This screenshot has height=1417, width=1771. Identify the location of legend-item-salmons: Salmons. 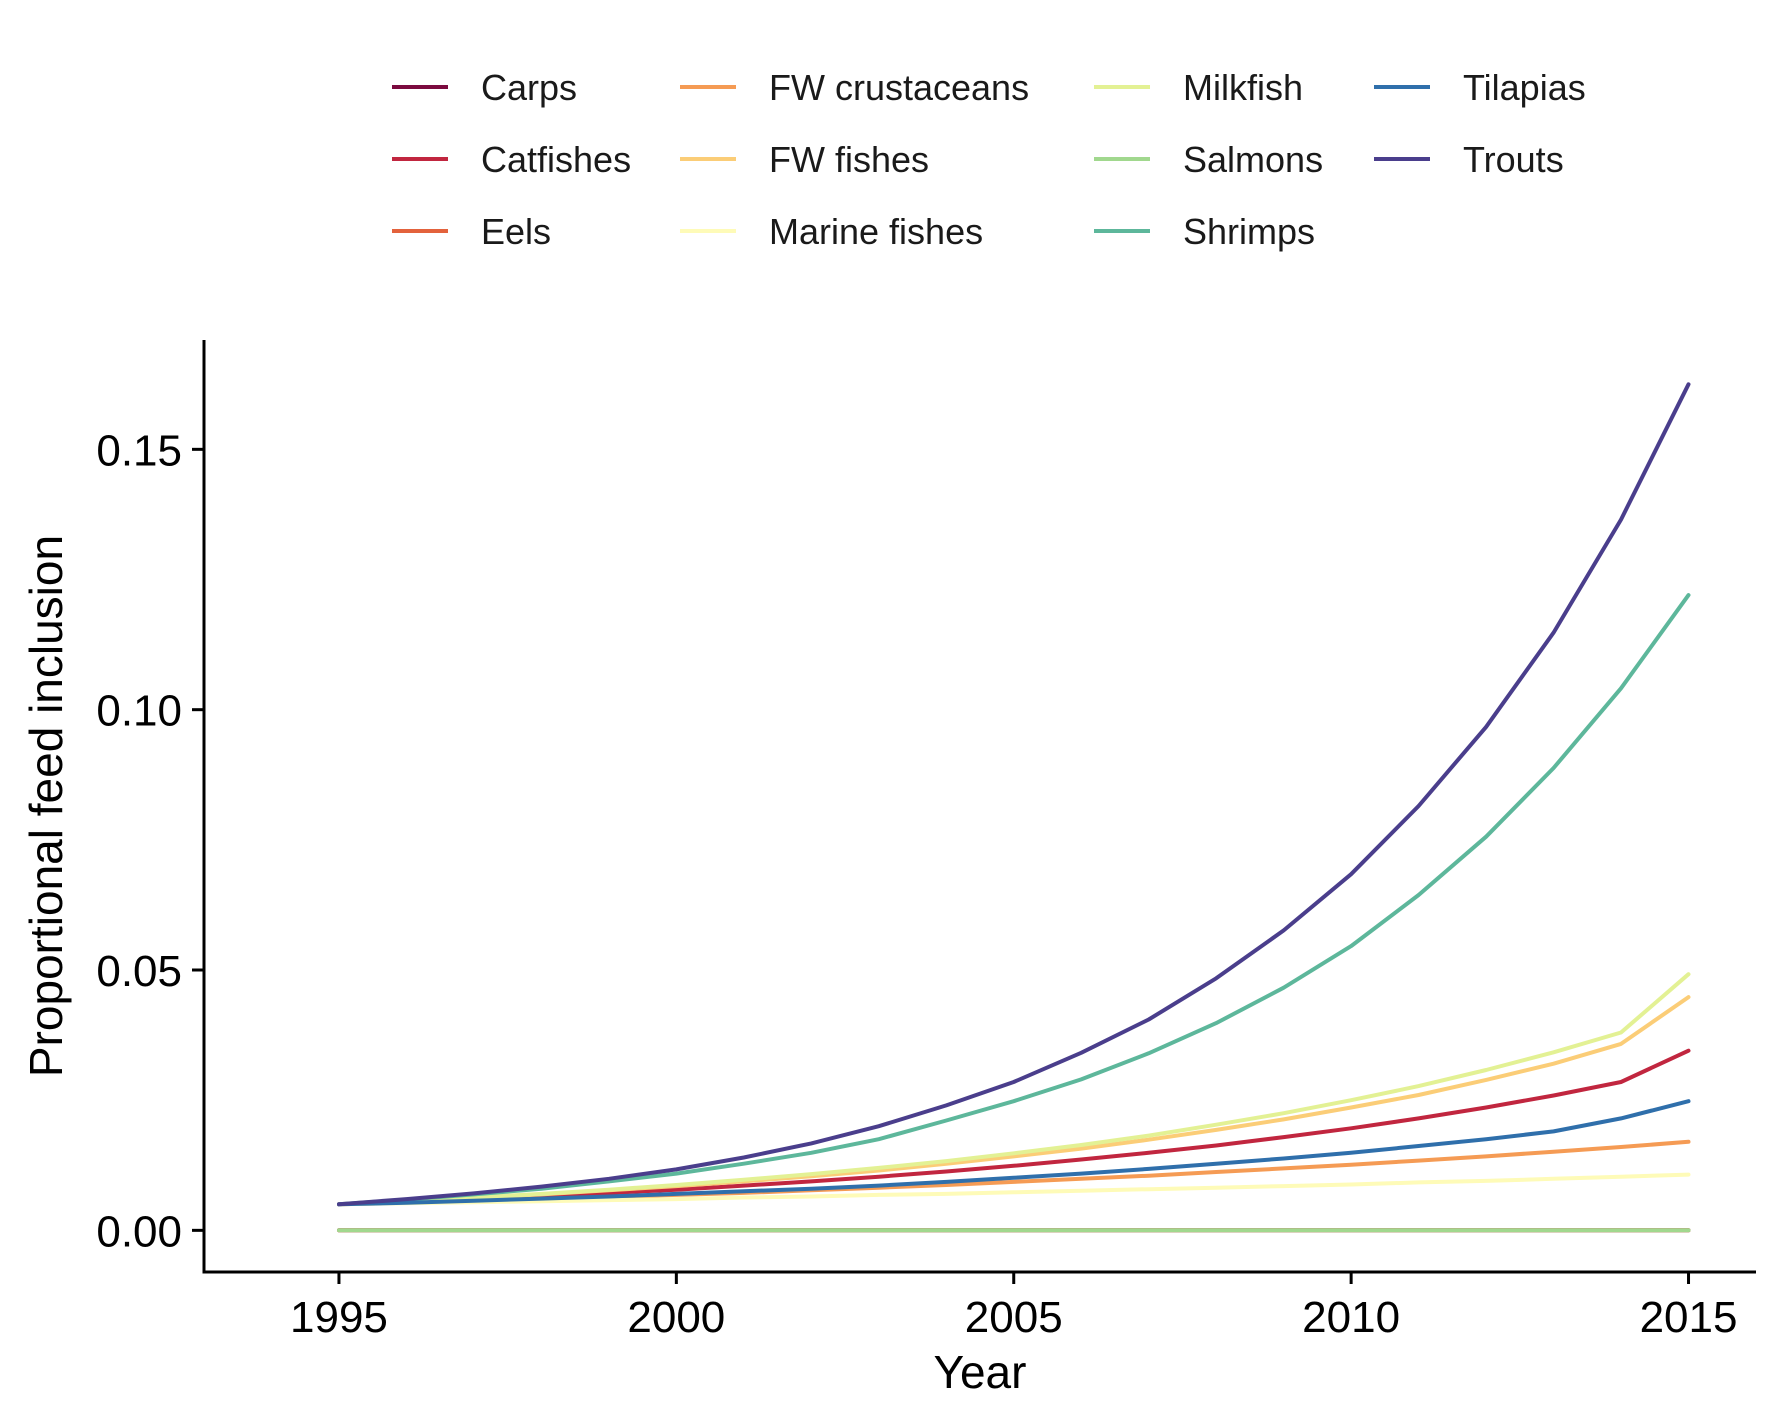
(1208, 159).